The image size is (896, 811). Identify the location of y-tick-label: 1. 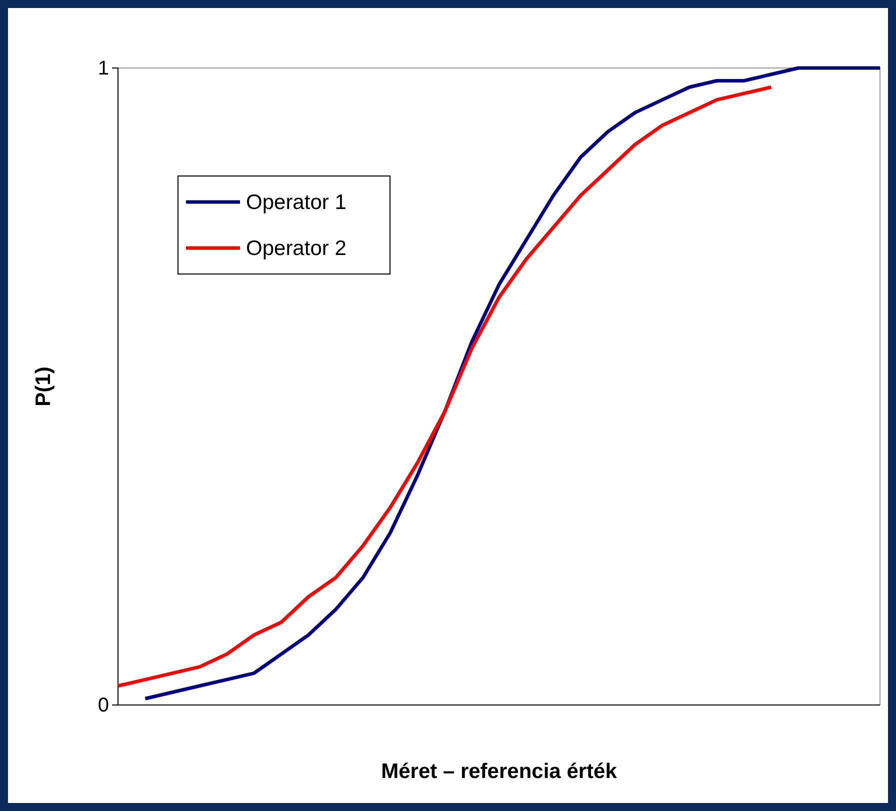
(103, 68).